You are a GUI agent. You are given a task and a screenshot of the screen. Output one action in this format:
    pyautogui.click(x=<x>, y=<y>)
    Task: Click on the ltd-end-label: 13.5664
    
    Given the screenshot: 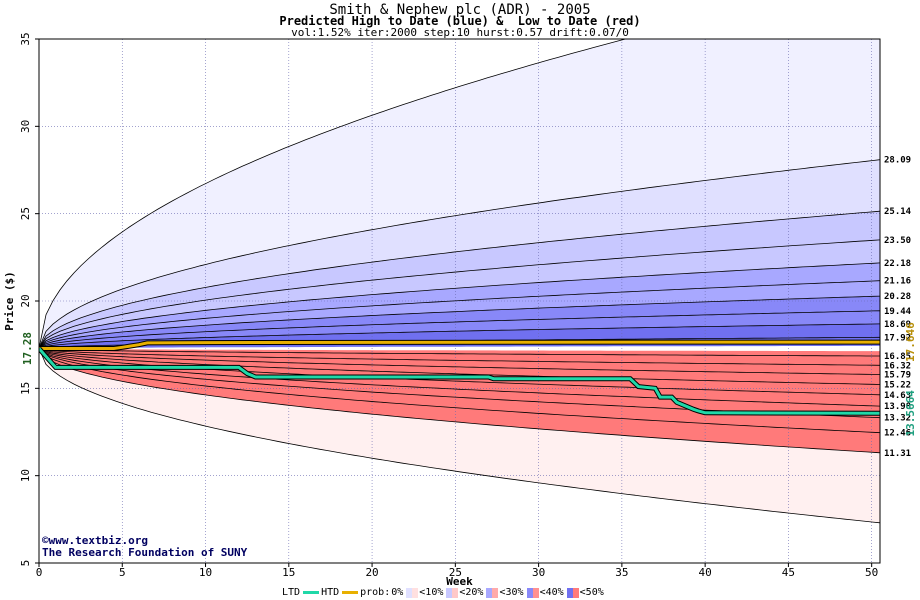 What is the action you would take?
    pyautogui.click(x=910, y=413)
    